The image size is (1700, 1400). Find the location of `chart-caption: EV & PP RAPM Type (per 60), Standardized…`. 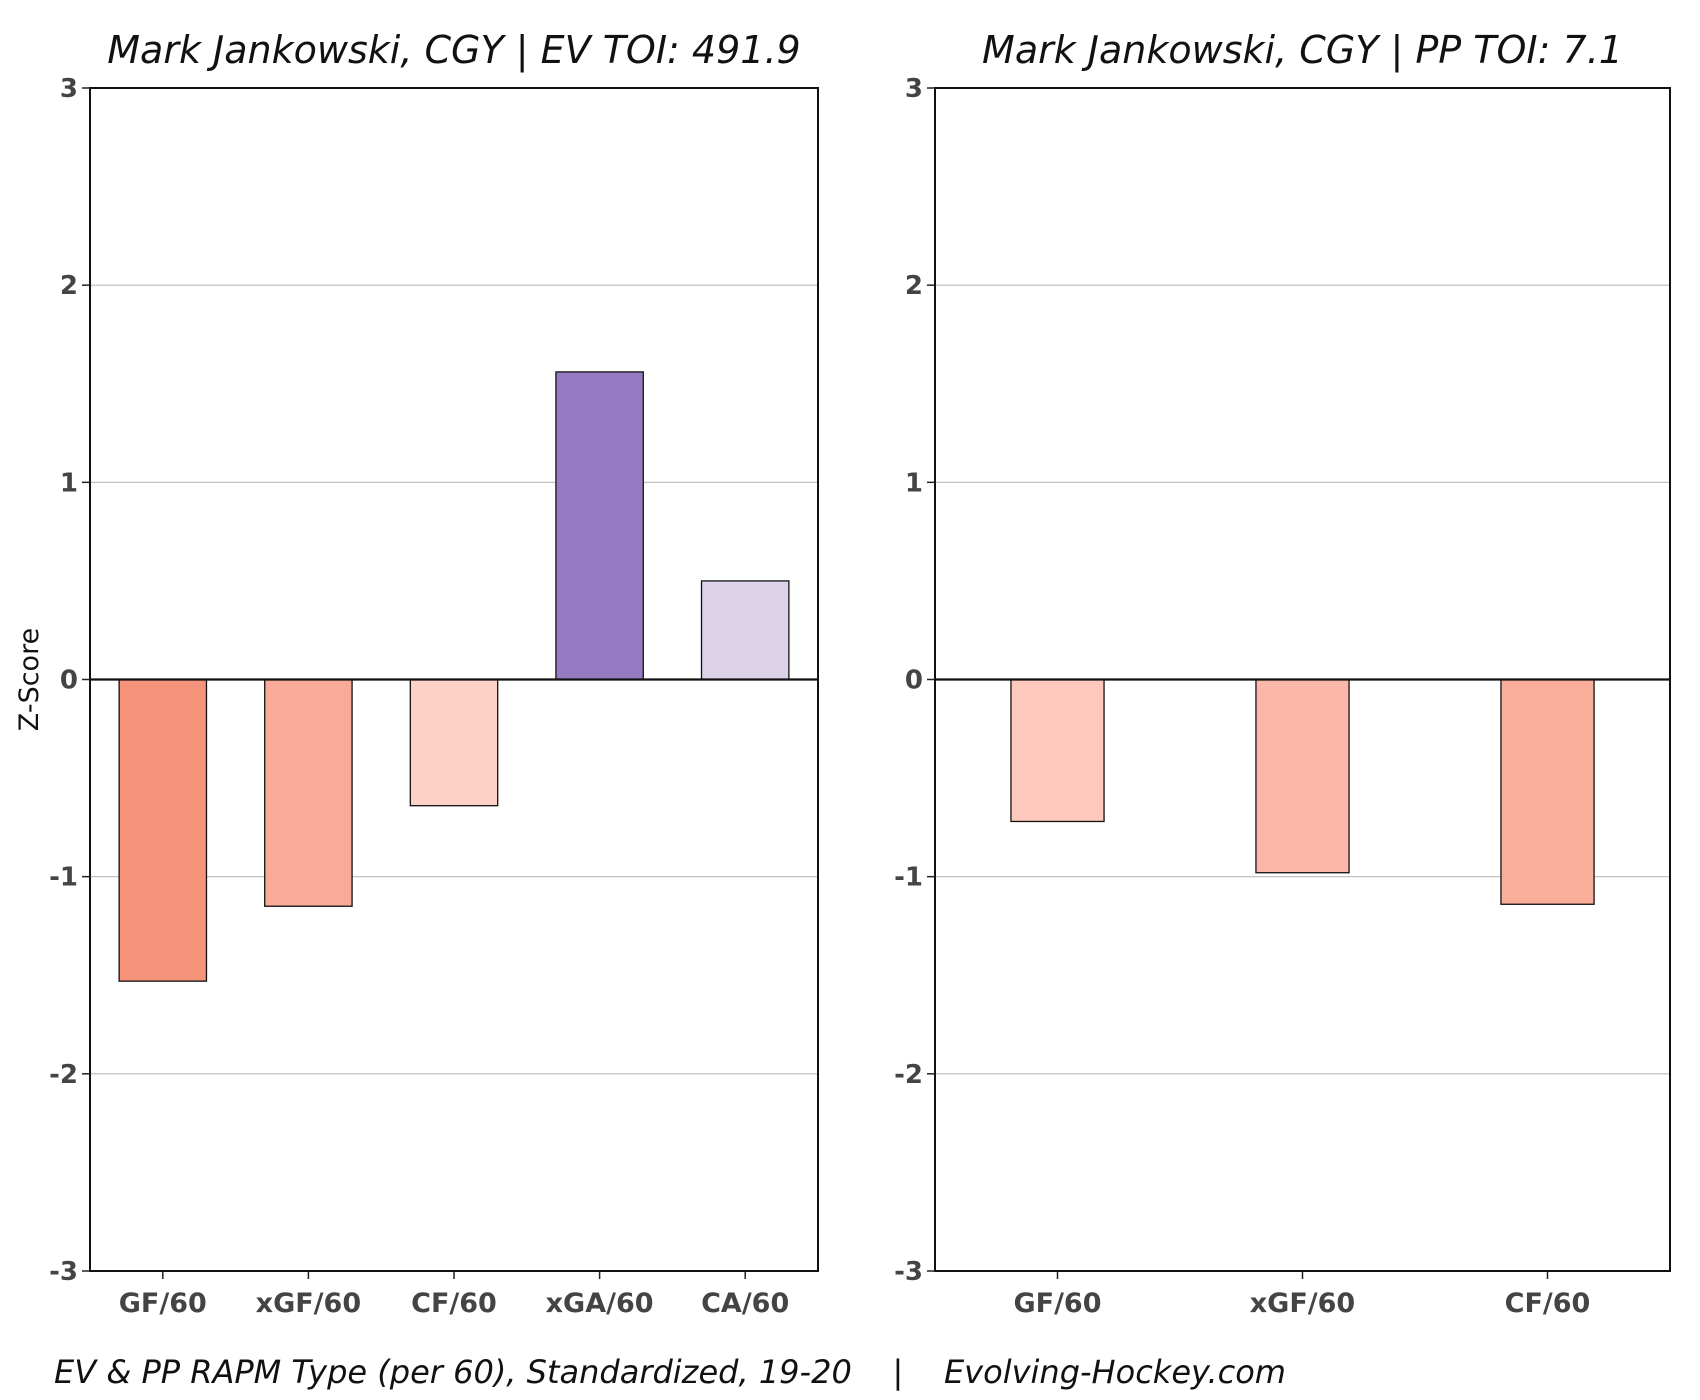

chart-caption: EV & PP RAPM Type (per 60), Standardized… is located at coordinates (670, 1372).